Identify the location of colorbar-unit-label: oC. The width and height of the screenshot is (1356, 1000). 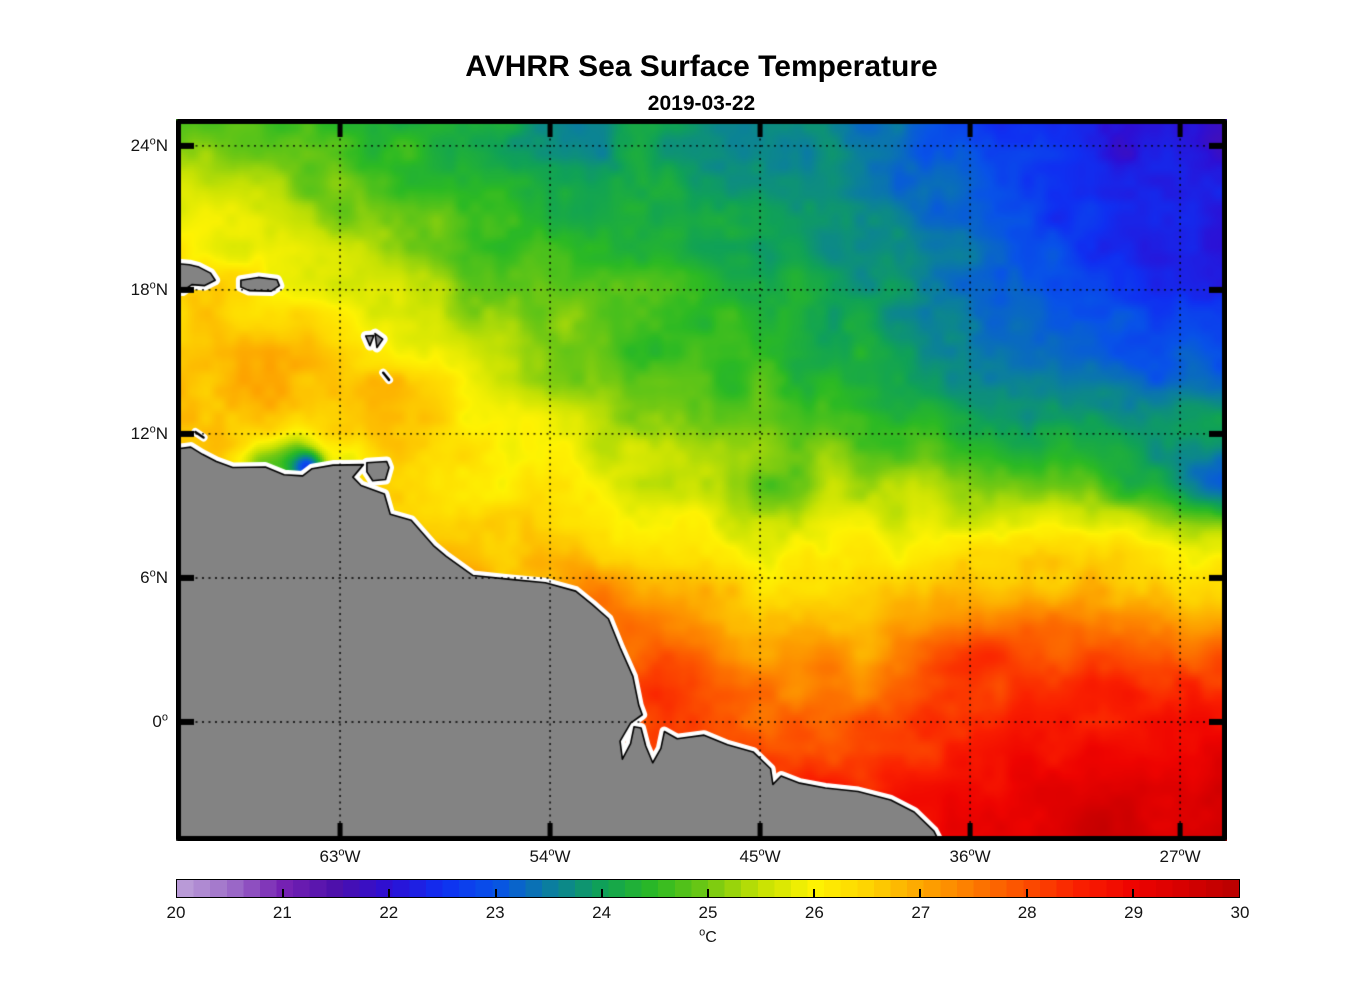
(708, 936).